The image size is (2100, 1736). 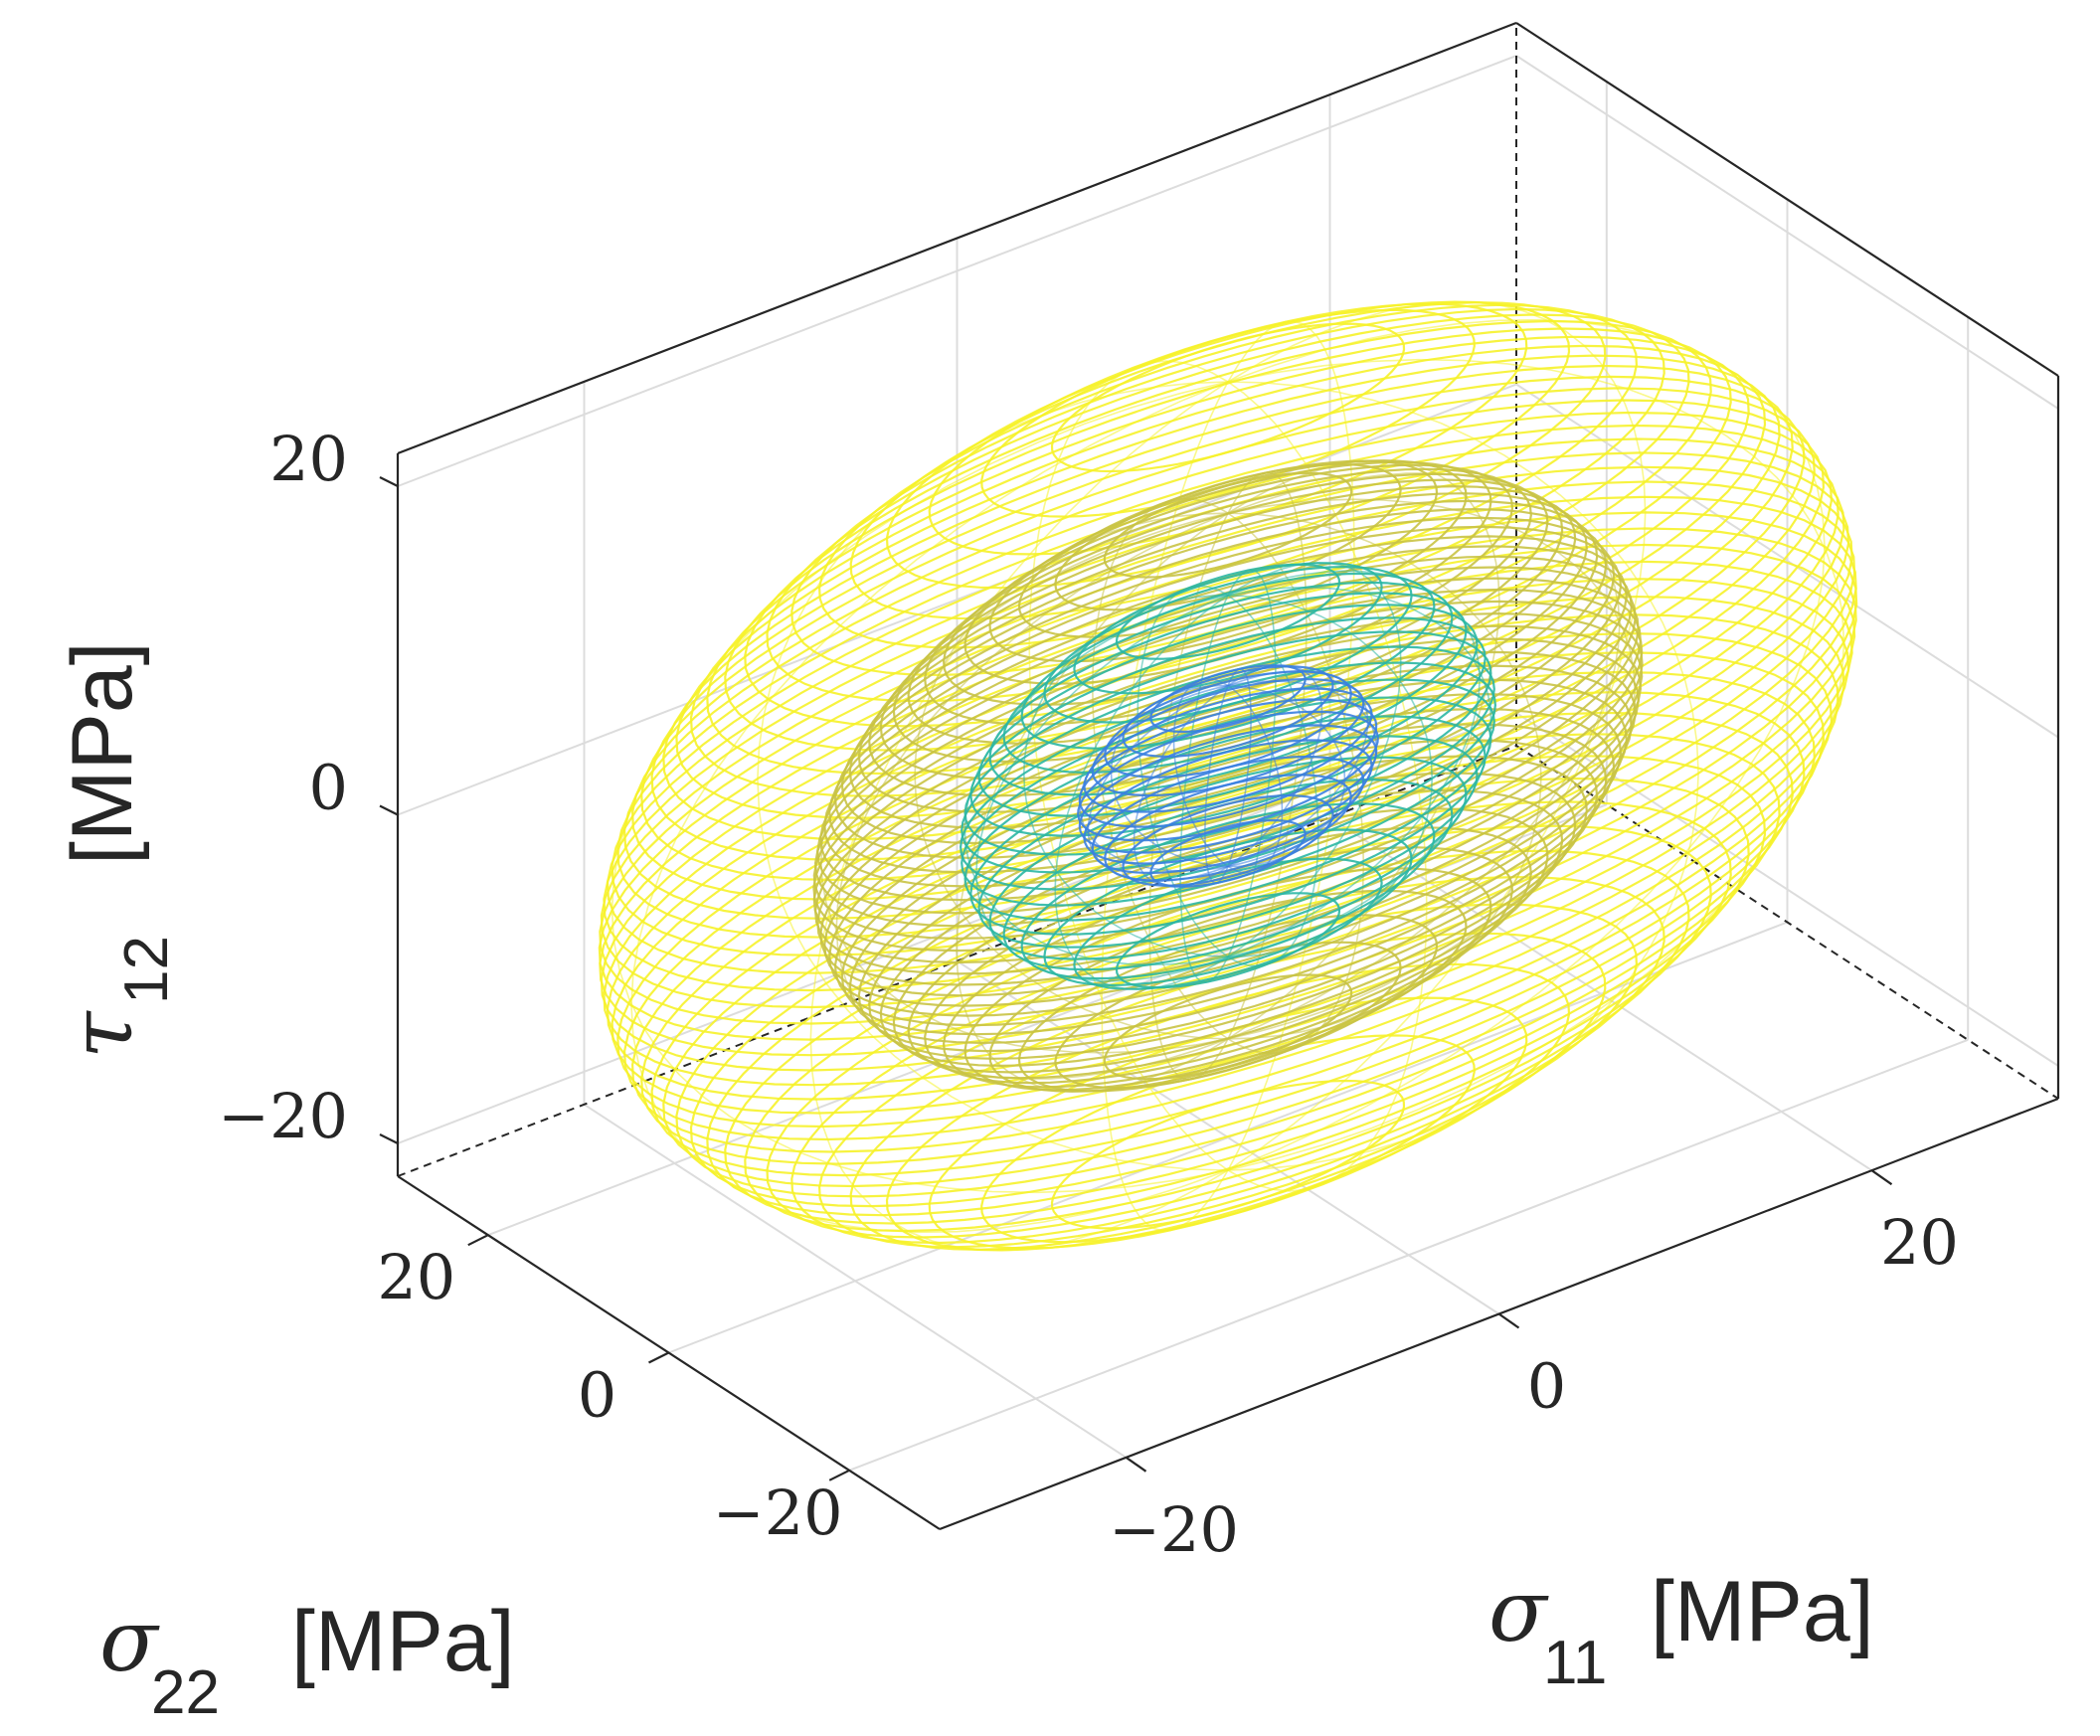 What do you see at coordinates (778, 1512) in the screenshot?
I see `y-tick-label: −20` at bounding box center [778, 1512].